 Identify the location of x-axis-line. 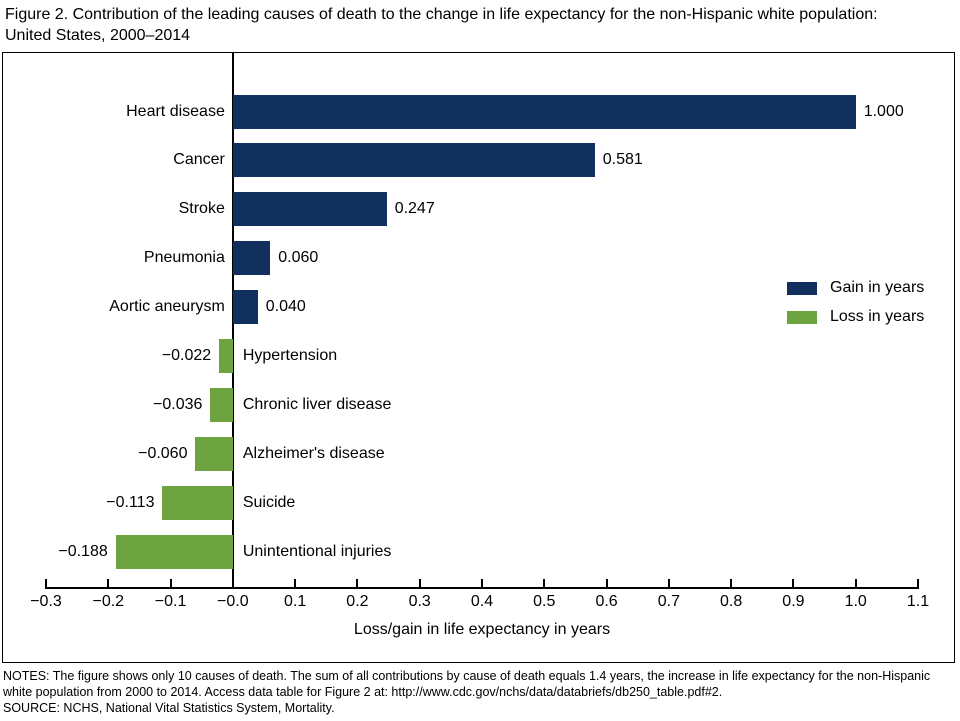
(482, 588).